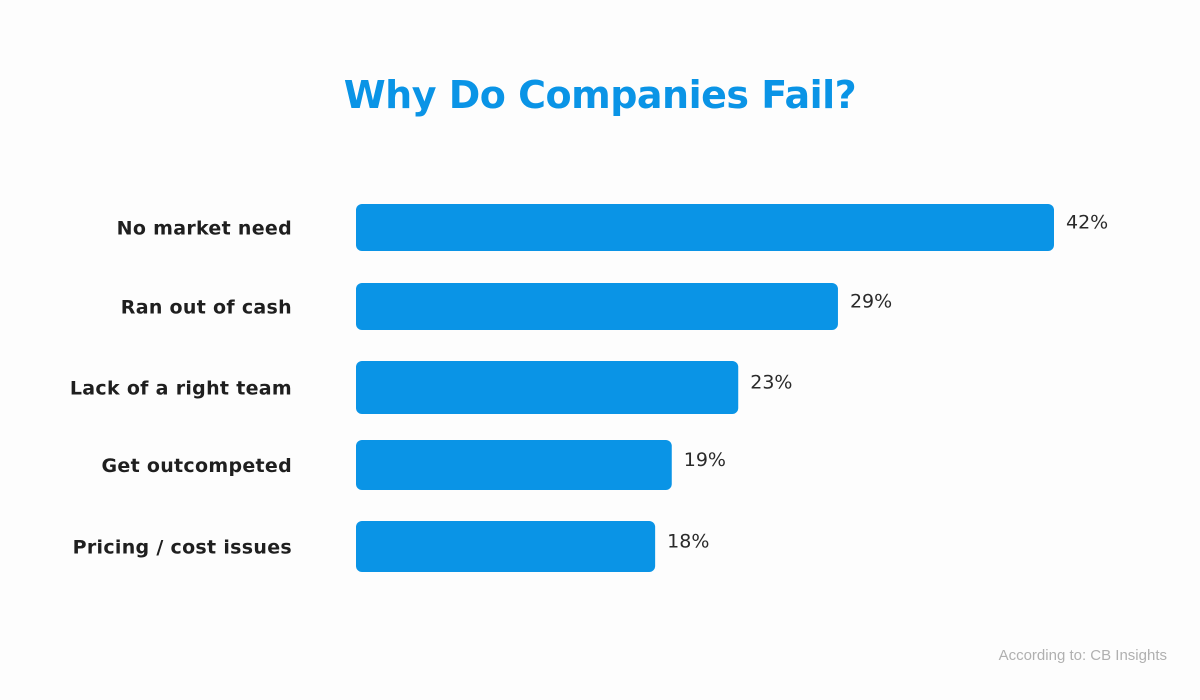 The width and height of the screenshot is (1200, 700). Describe the element at coordinates (1087, 223) in the screenshot. I see `value-label: 42%` at that location.